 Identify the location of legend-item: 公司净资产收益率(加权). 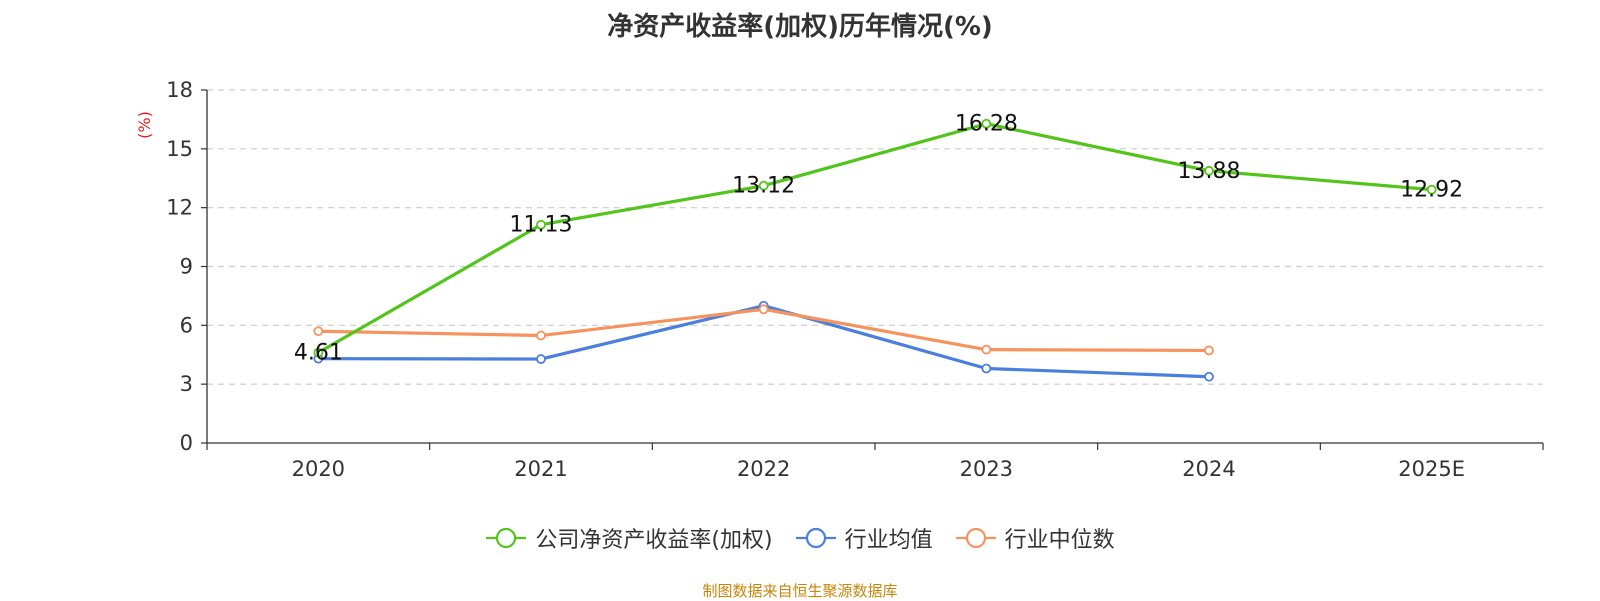
(629, 538).